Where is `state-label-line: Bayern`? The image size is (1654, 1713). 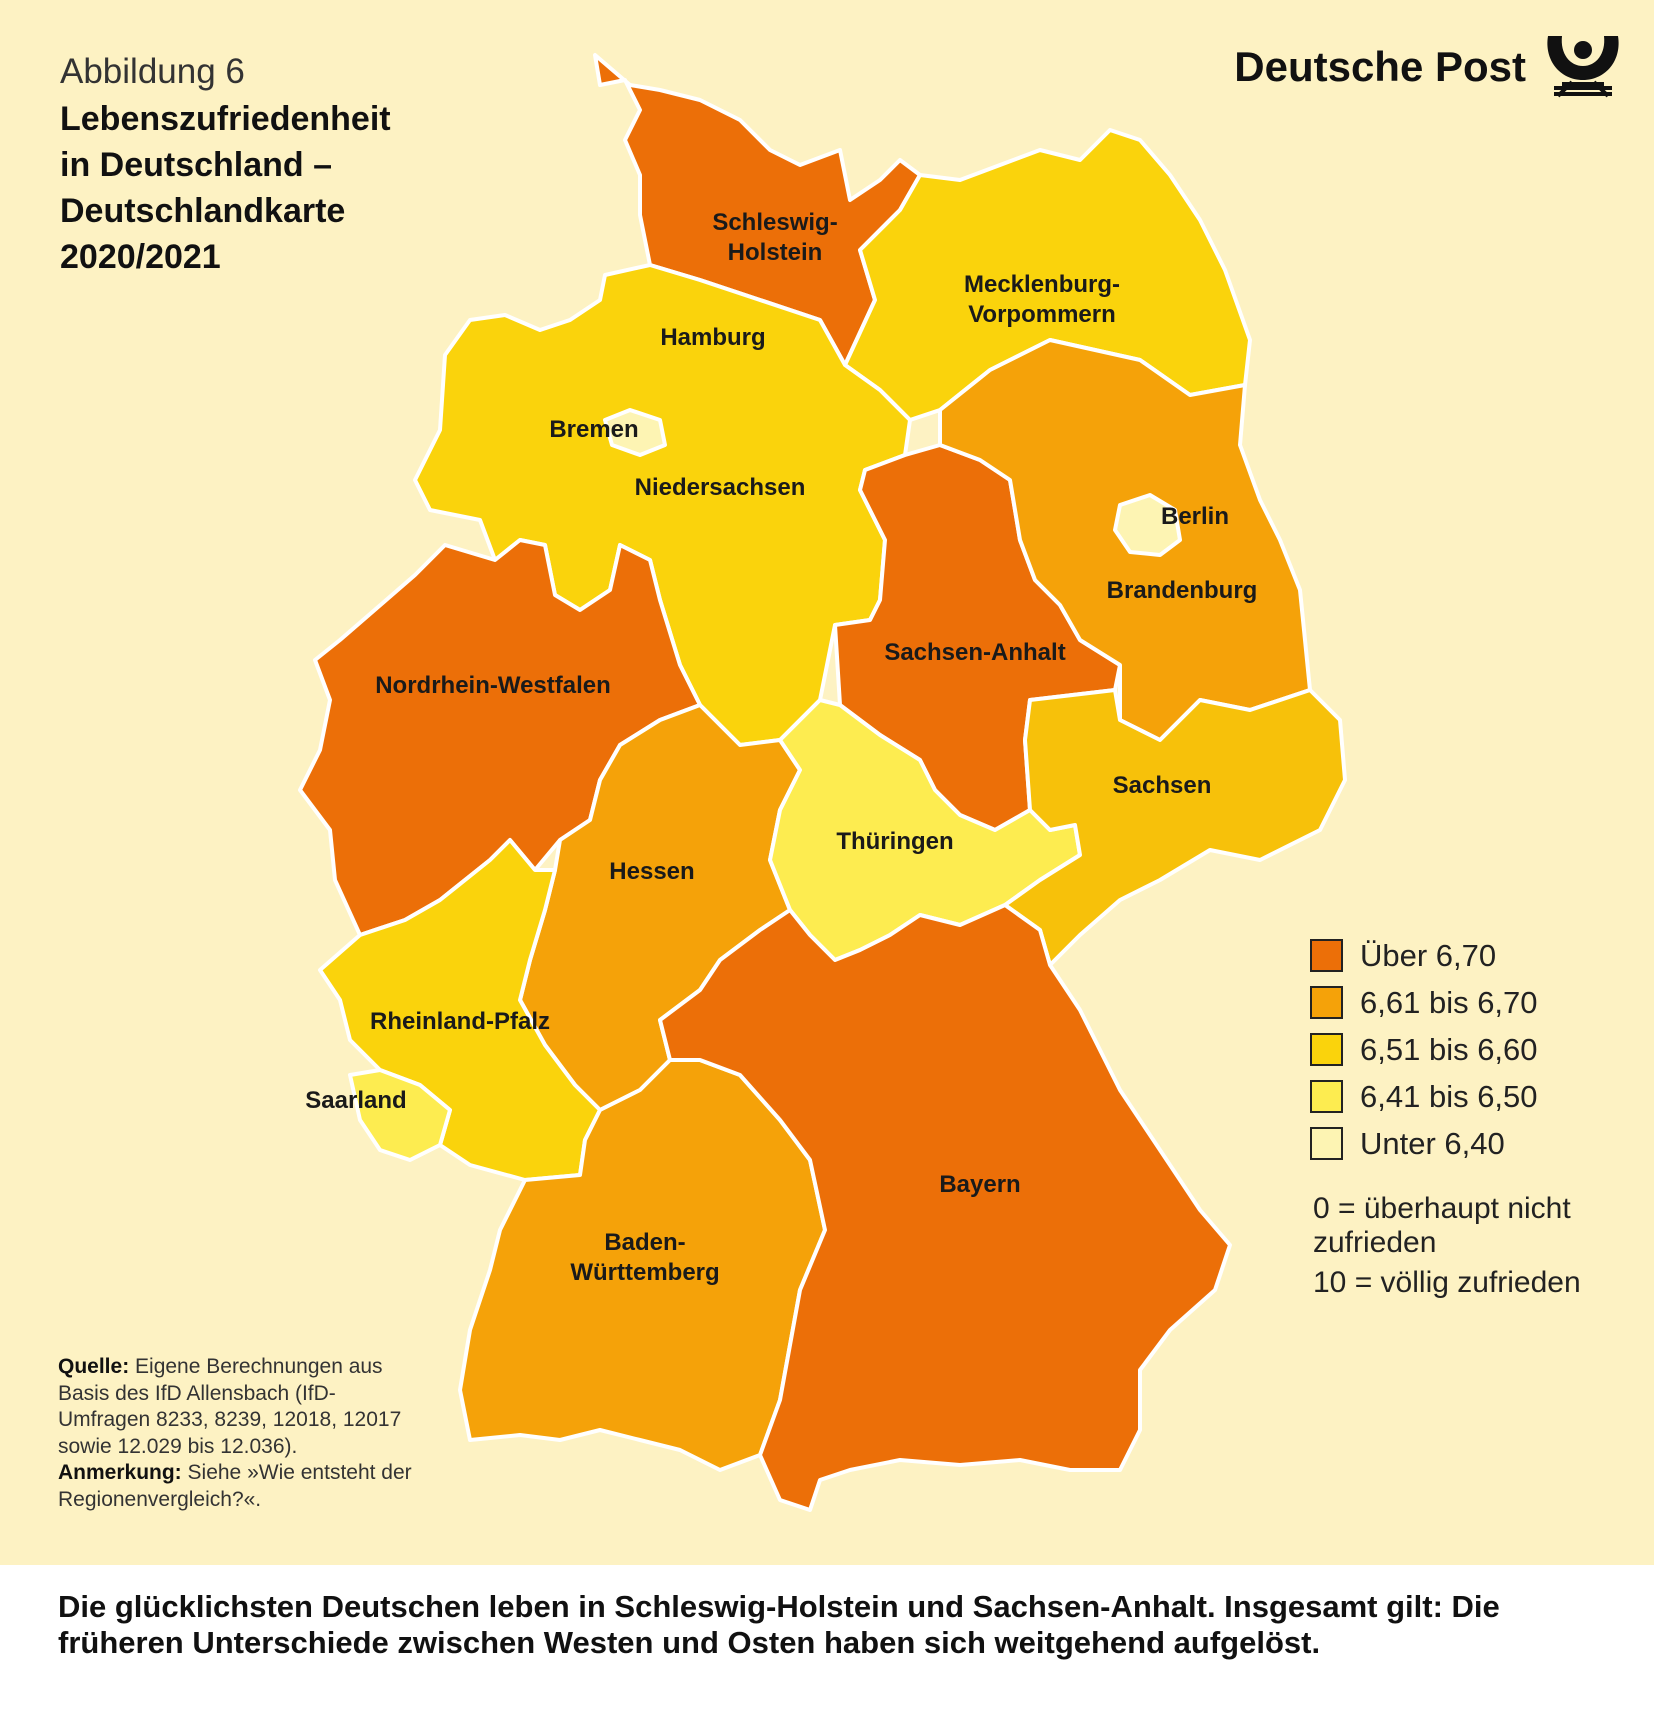
state-label-line: Bayern is located at coordinates (979, 1184).